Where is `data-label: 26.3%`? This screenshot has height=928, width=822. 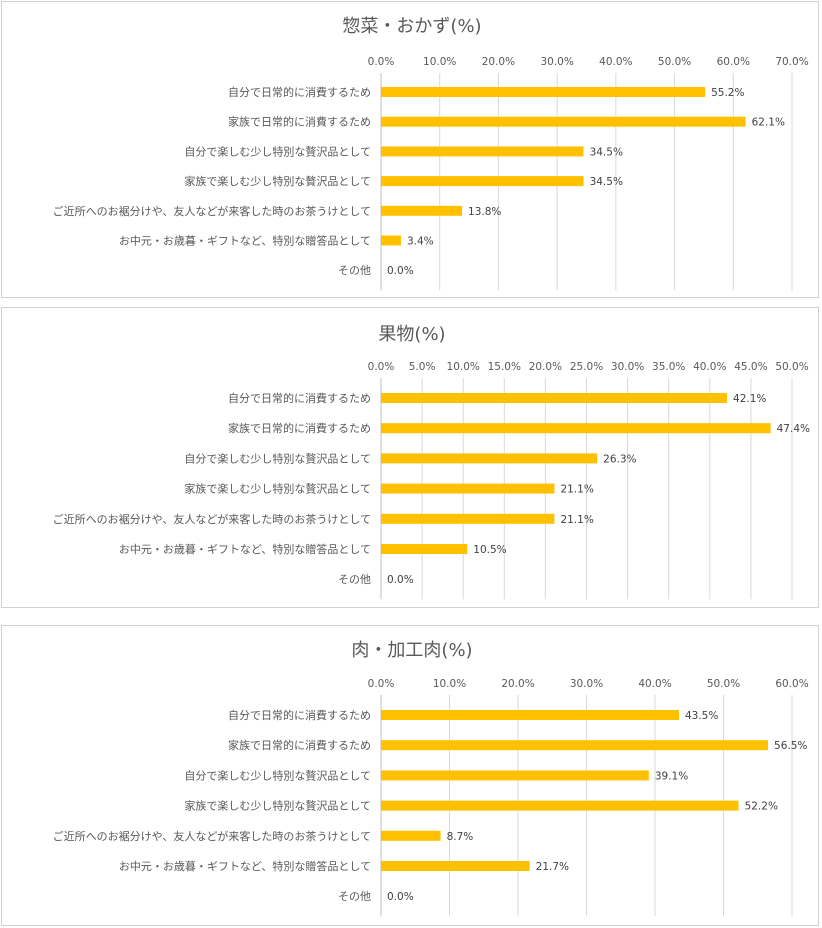 data-label: 26.3% is located at coordinates (619, 459).